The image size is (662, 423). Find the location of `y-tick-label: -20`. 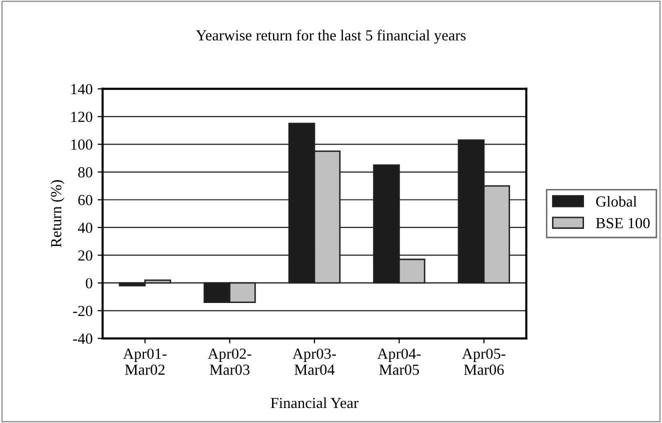

y-tick-label: -20 is located at coordinates (82, 311).